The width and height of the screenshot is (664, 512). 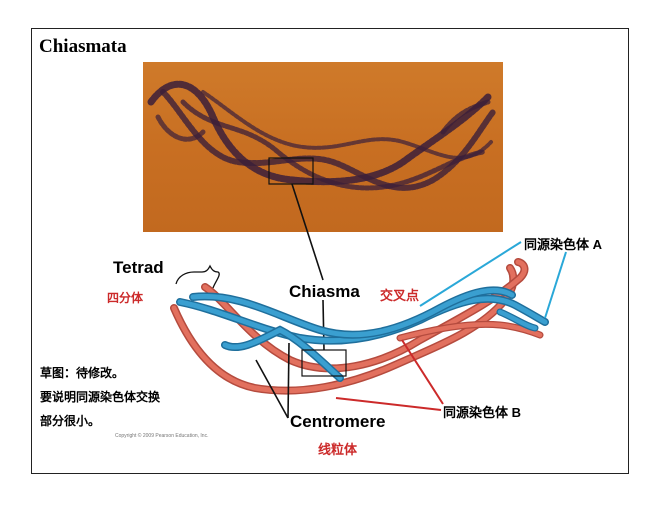 What do you see at coordinates (324, 363) in the screenshot?
I see `chiasma-highlight-box` at bounding box center [324, 363].